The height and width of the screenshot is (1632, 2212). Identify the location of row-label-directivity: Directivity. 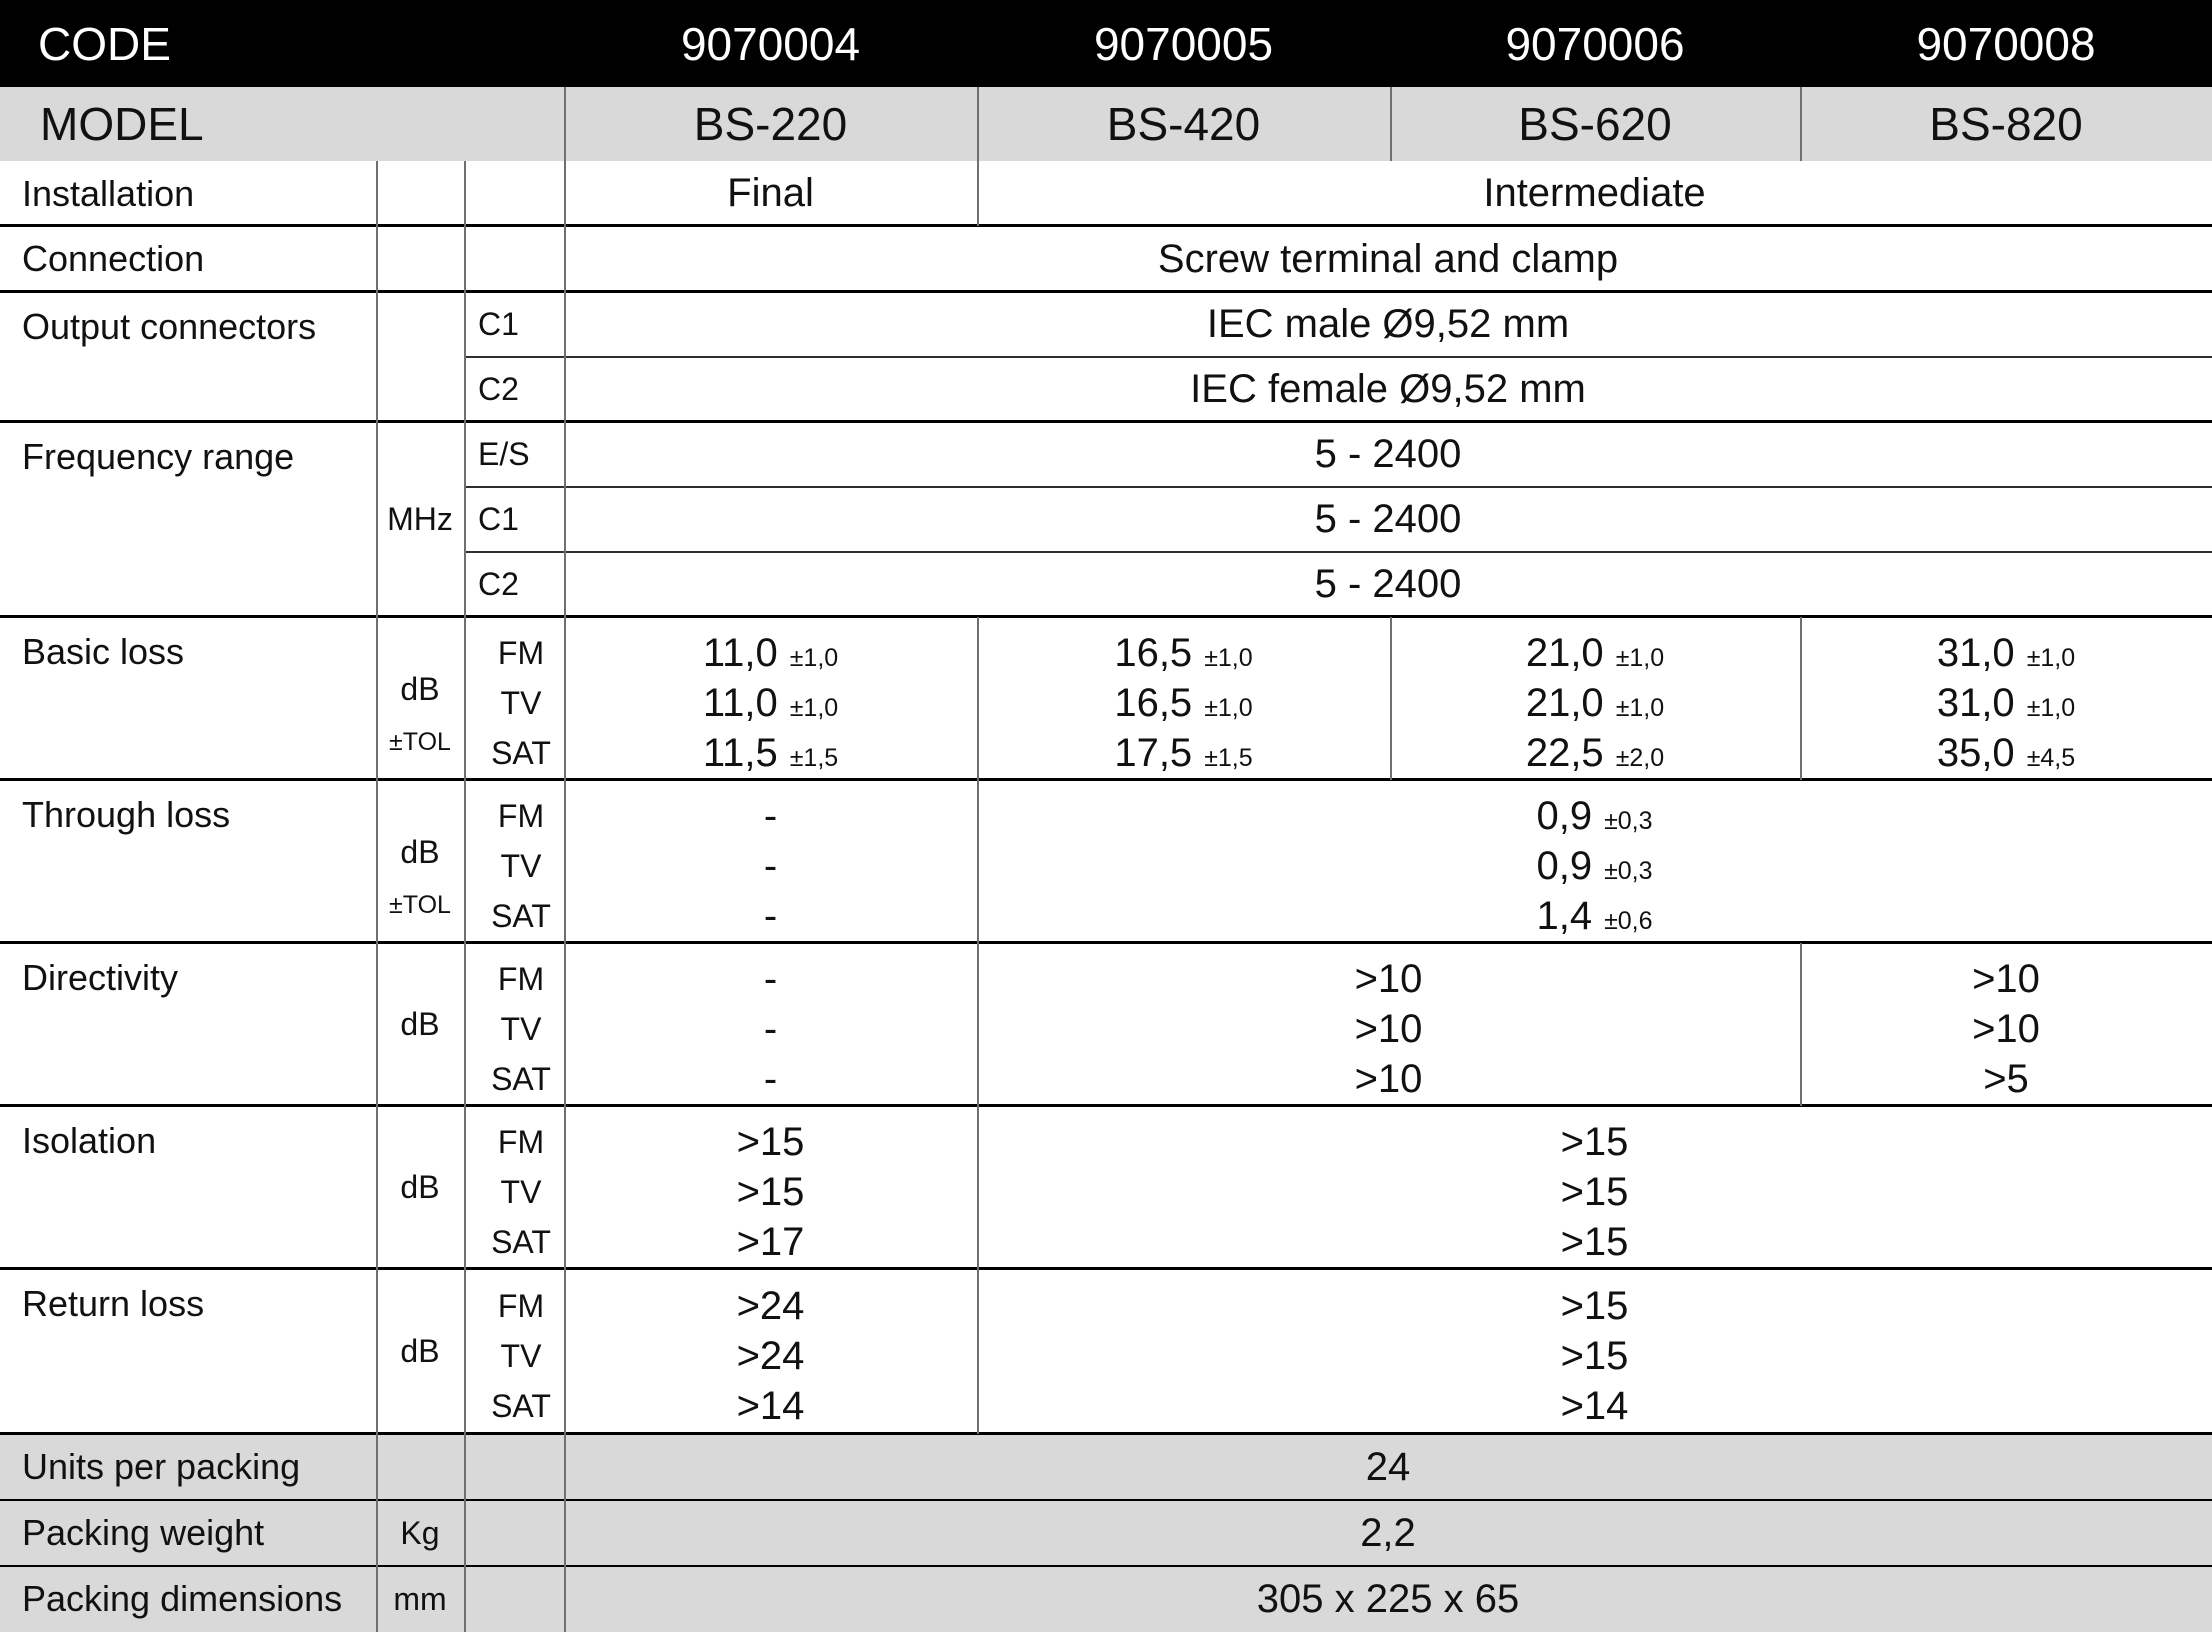
(100, 977).